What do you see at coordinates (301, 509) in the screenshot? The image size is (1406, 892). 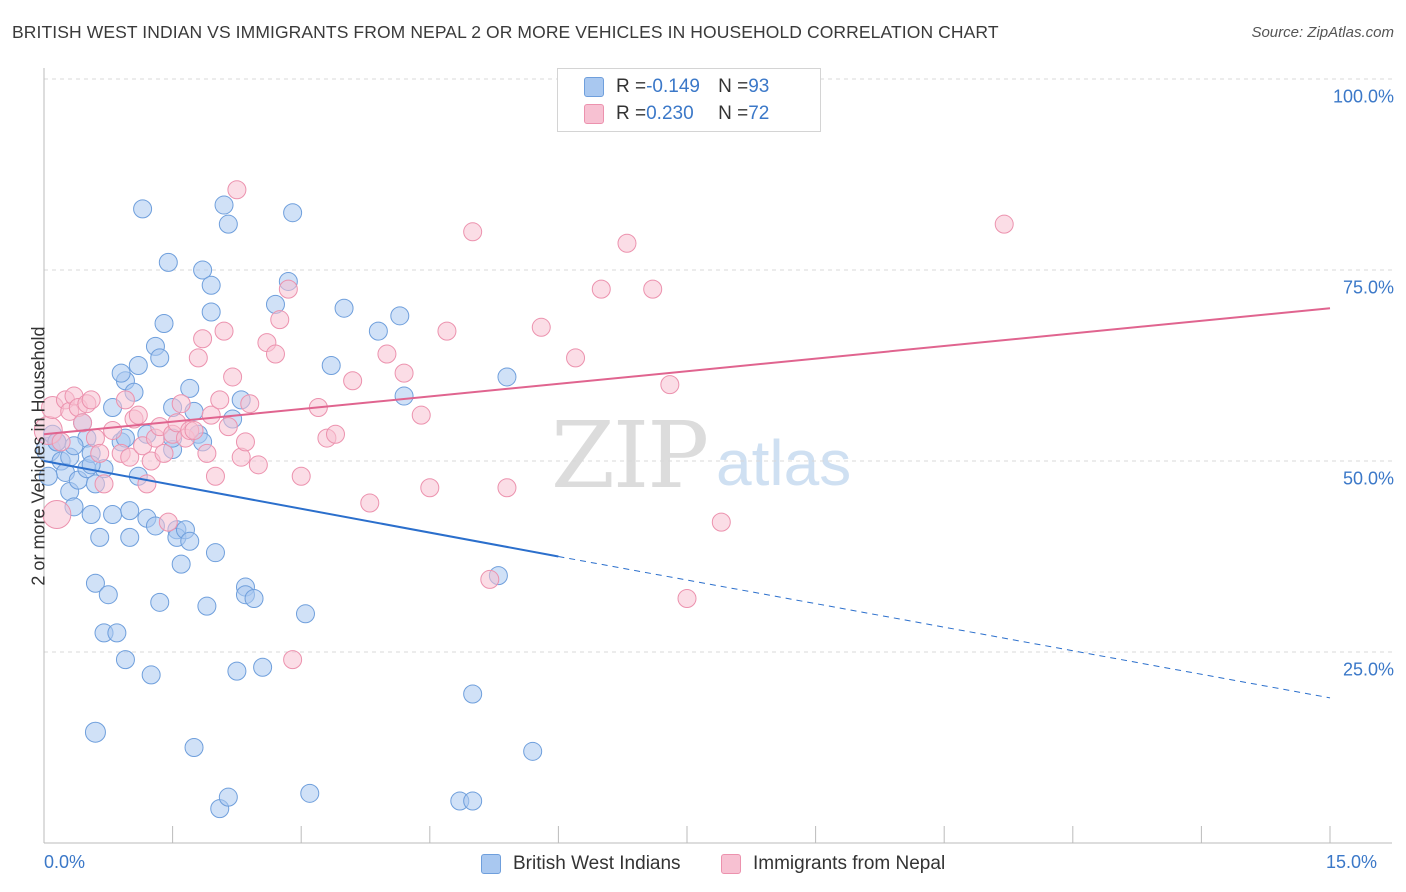 I see `trend-line` at bounding box center [301, 509].